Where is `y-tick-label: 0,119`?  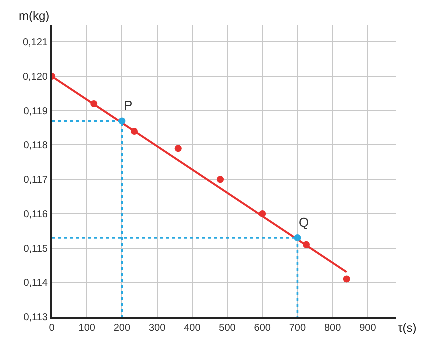 y-tick-label: 0,119 is located at coordinates (36, 112).